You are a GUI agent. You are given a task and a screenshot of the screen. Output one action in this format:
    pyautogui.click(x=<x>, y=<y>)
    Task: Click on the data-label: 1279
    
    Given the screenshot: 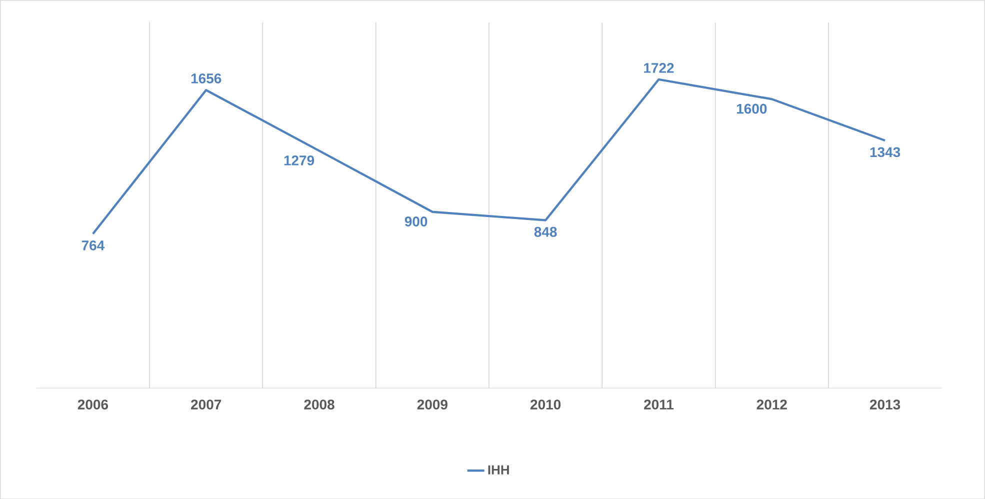 What is the action you would take?
    pyautogui.click(x=299, y=160)
    